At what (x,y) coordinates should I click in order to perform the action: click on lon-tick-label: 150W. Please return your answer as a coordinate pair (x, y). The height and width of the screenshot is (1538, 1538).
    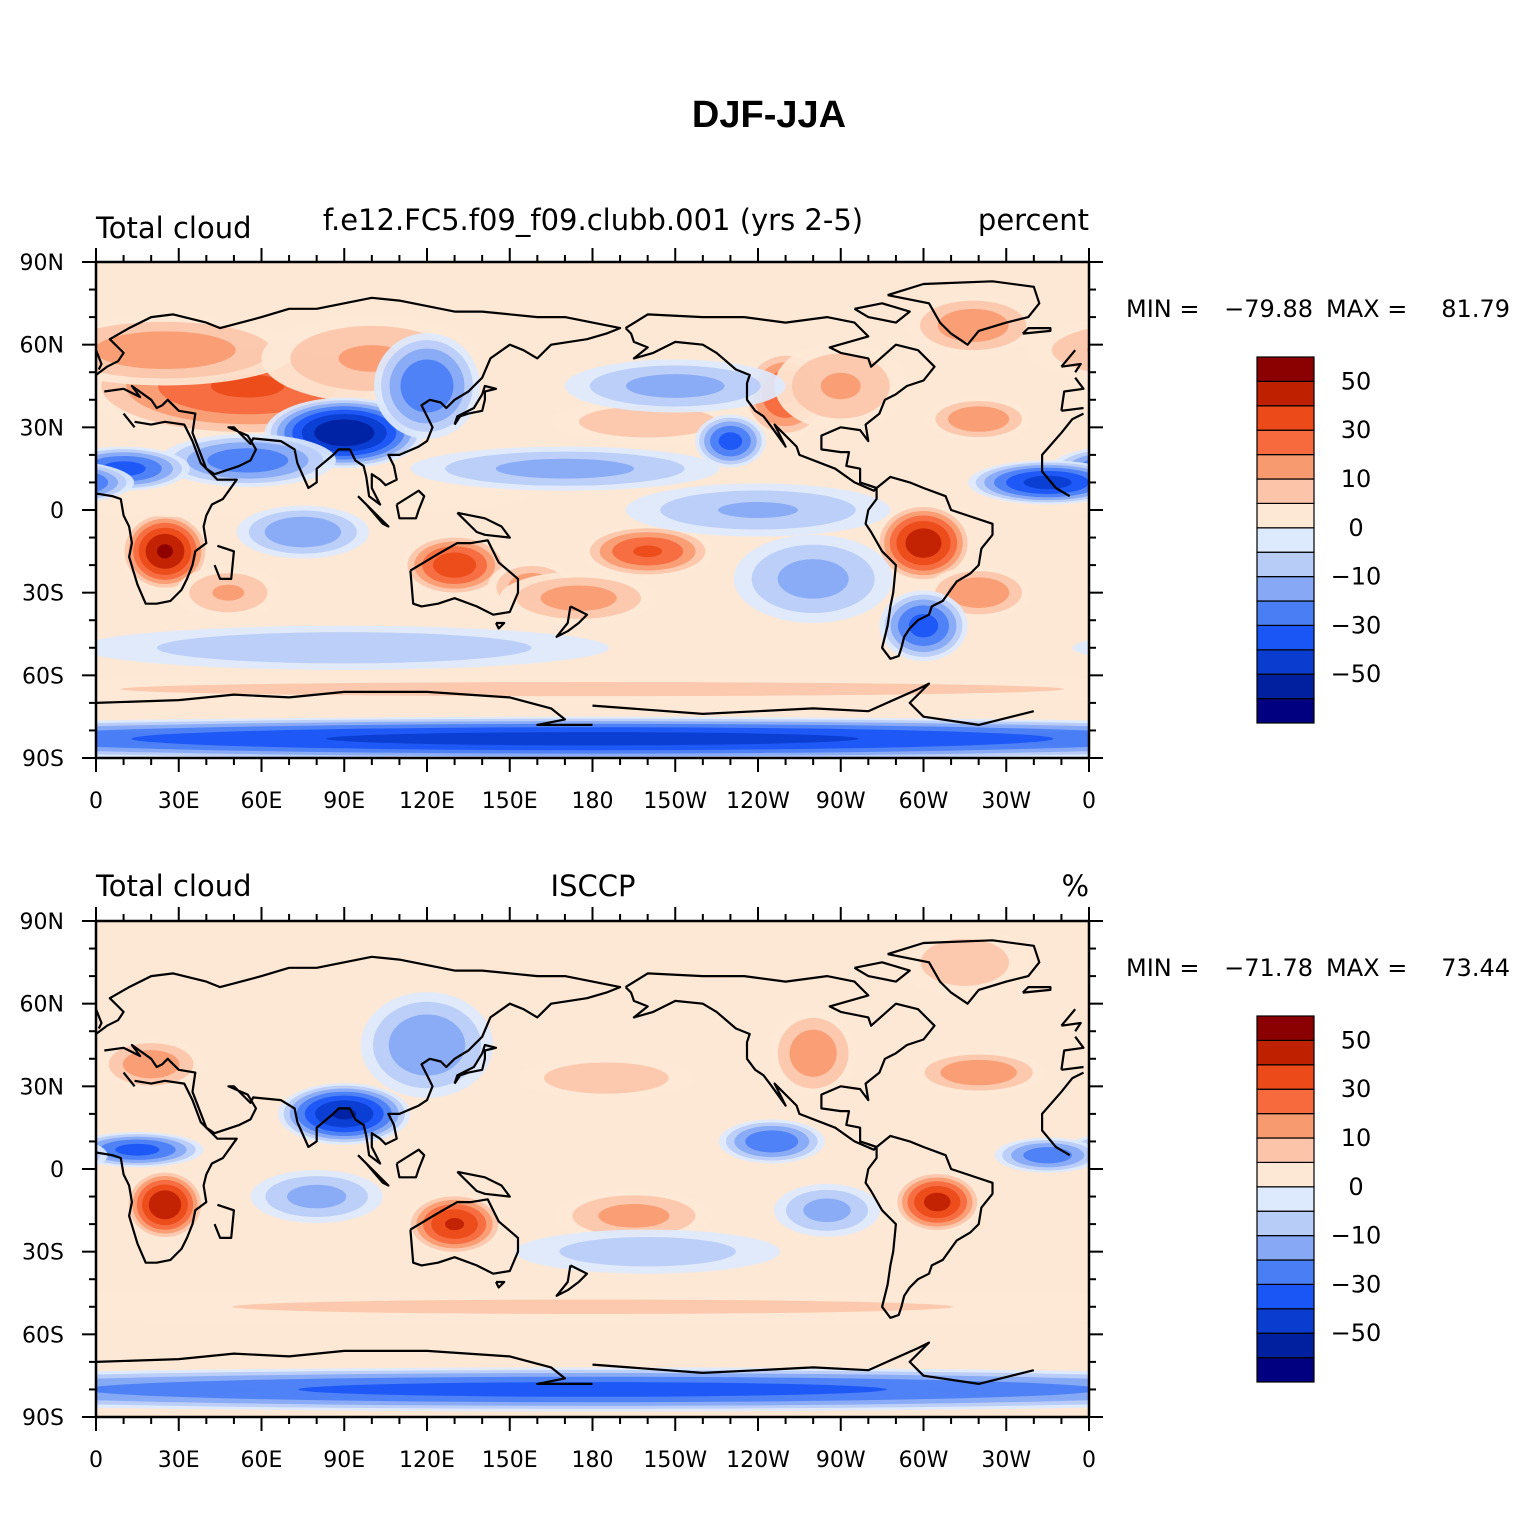
    Looking at the image, I should click on (675, 801).